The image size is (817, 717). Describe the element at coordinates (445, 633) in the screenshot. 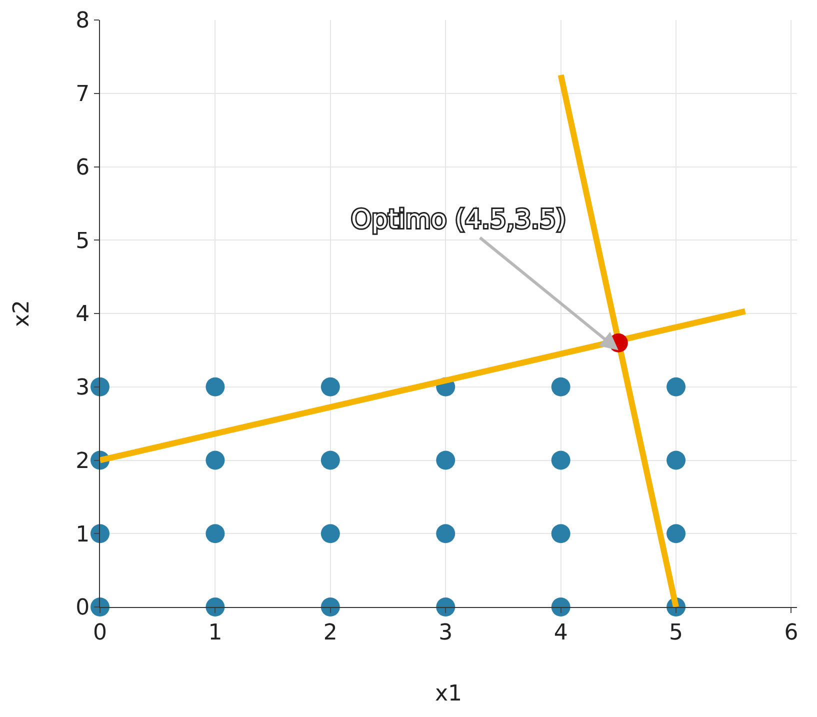

I see `x-tick-label: 3` at that location.